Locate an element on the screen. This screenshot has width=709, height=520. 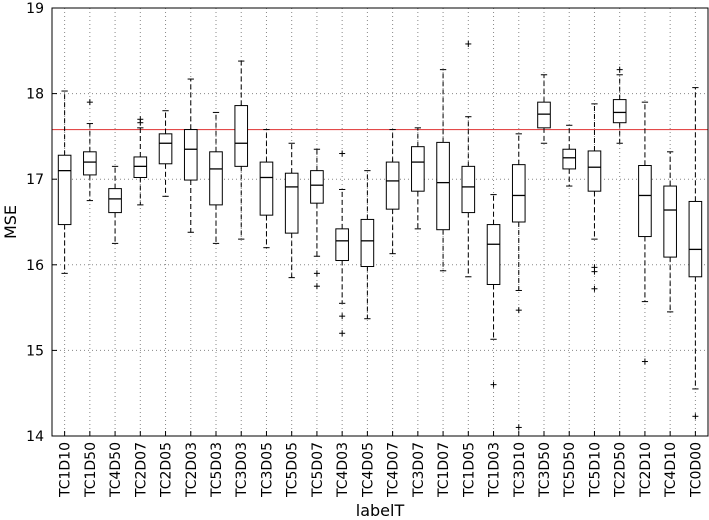
y-tick-label: 17 is located at coordinates (35, 180).